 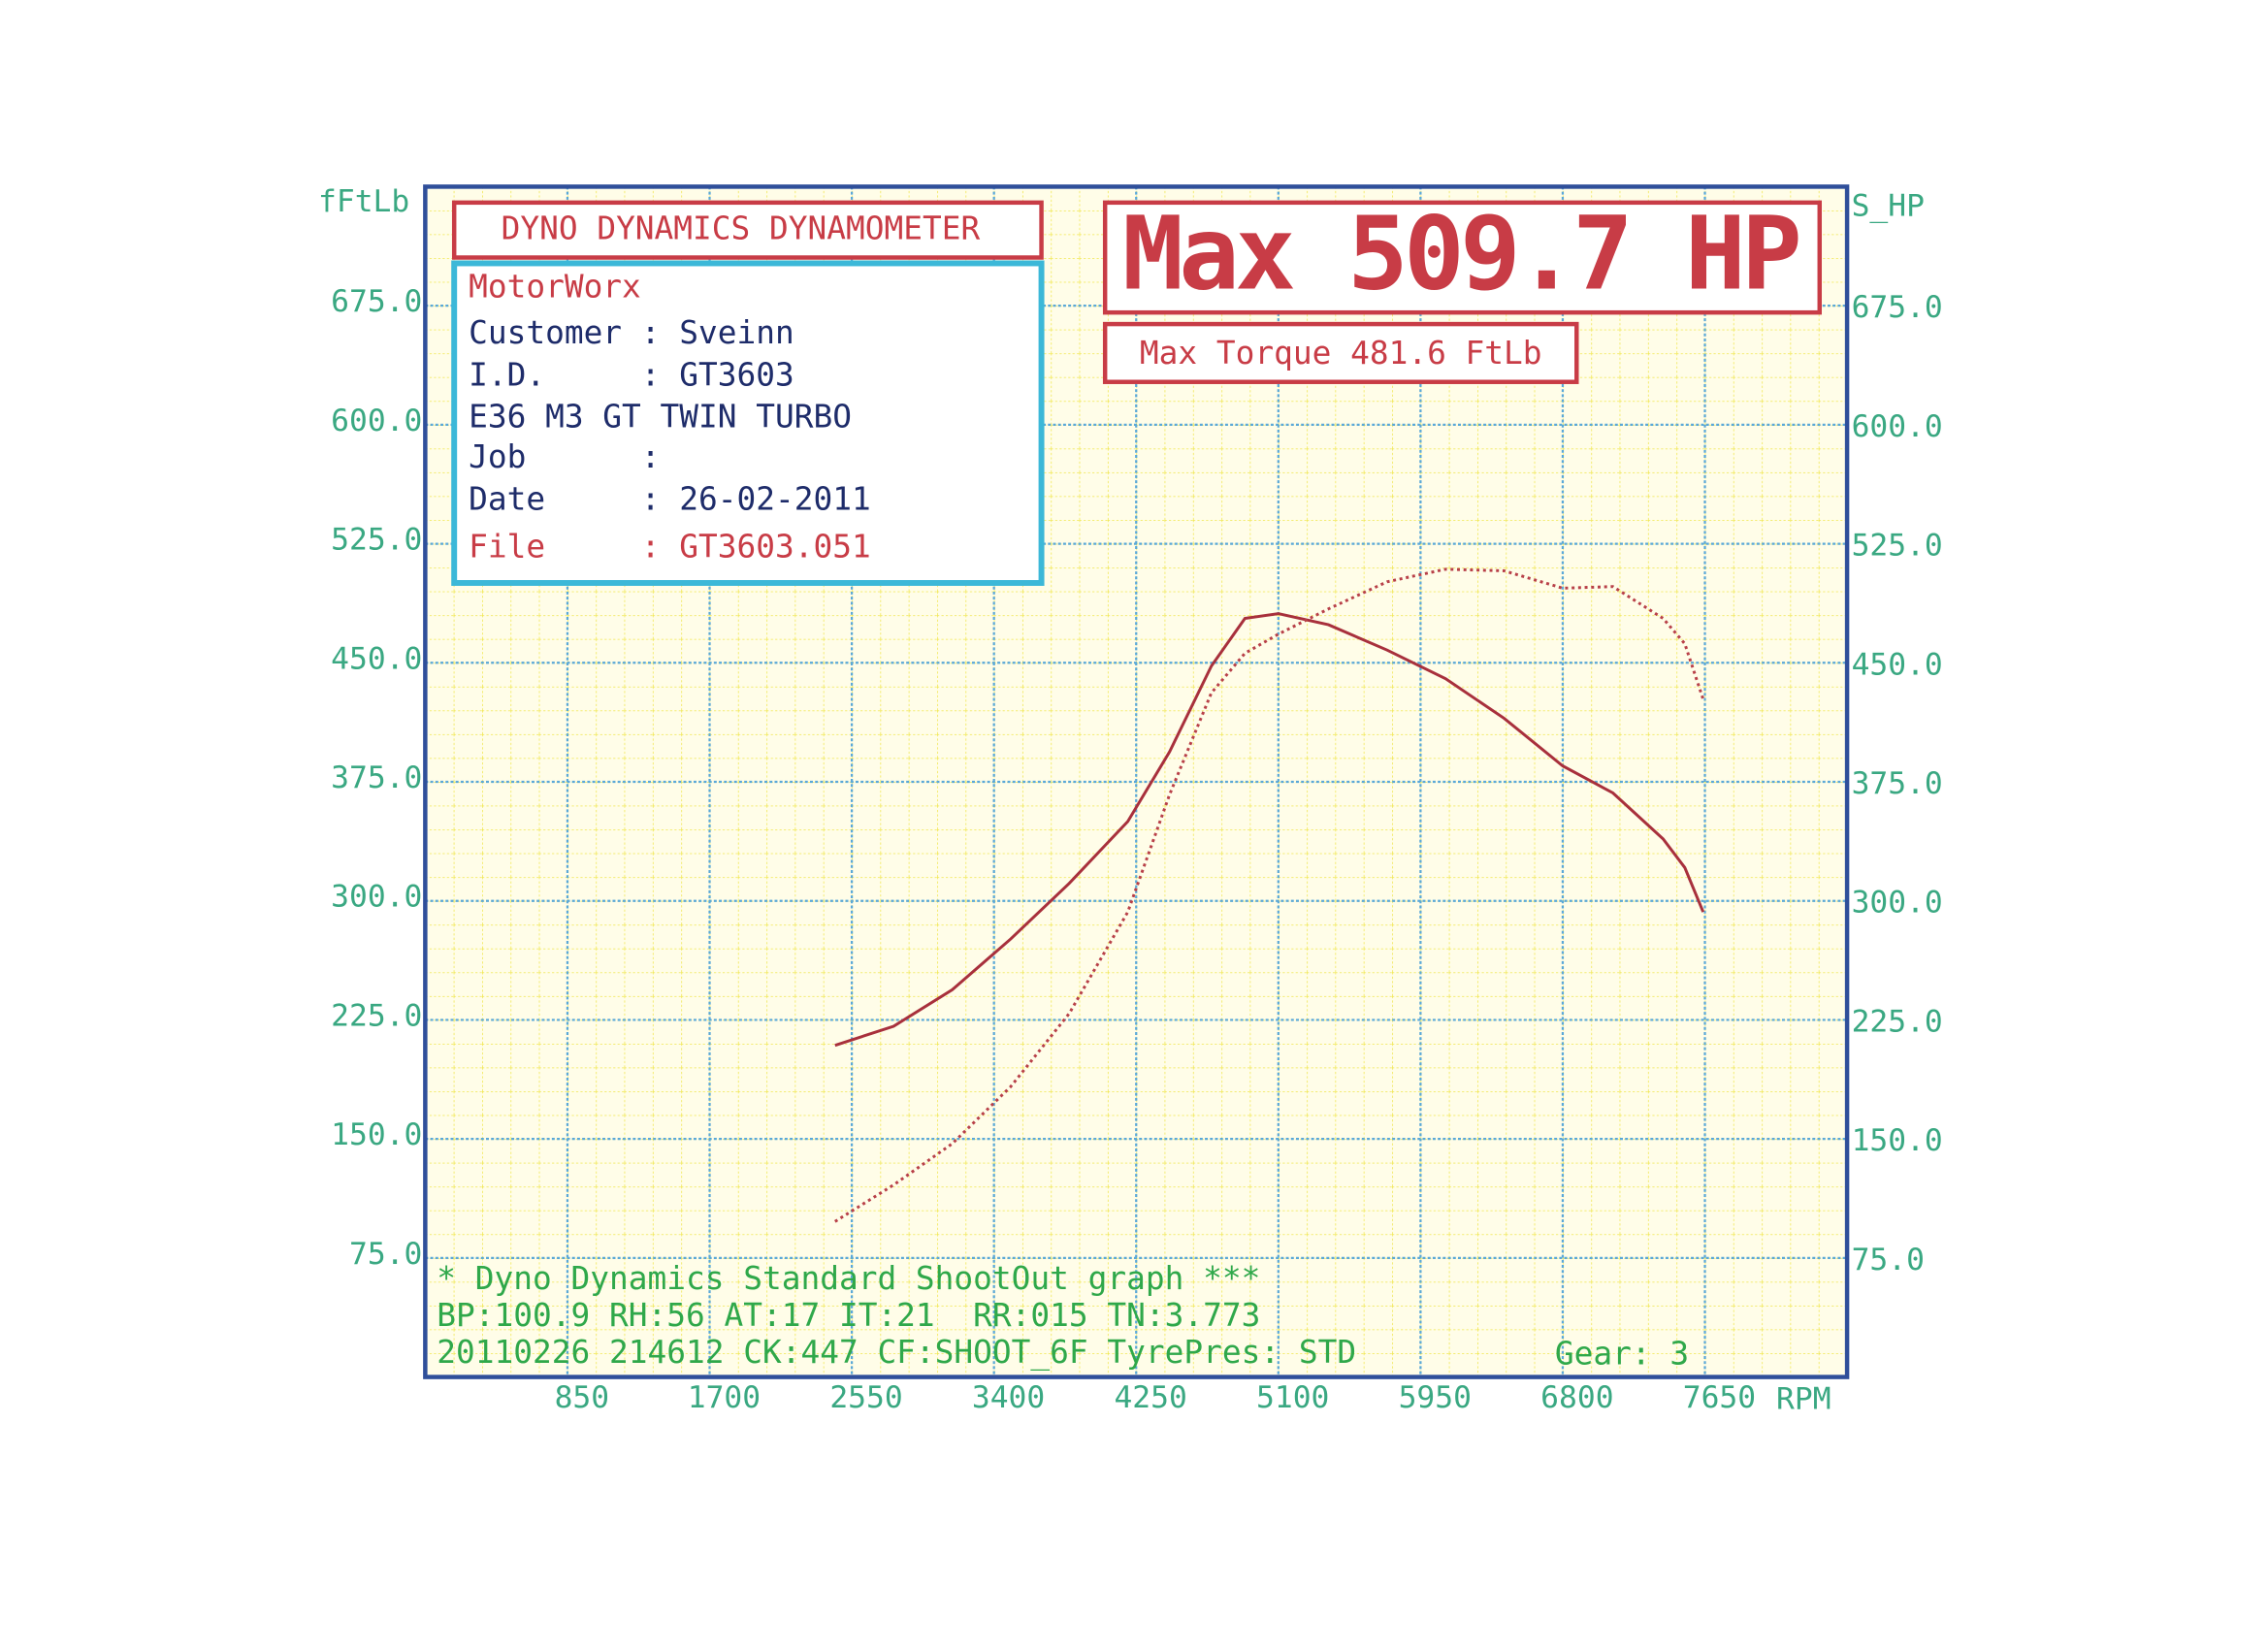 I want to click on gear: Gear: 3, so click(x=1622, y=1354).